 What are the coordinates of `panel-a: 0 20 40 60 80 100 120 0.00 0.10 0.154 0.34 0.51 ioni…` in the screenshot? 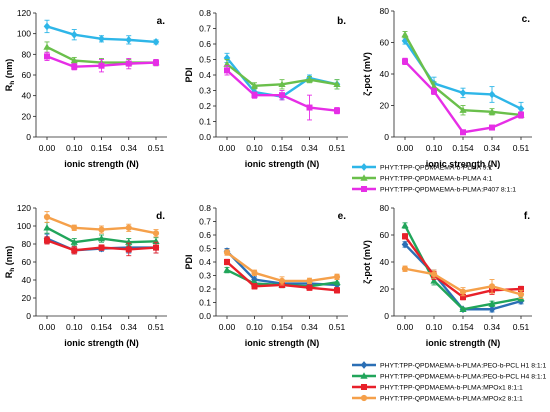 It's located at (85, 88).